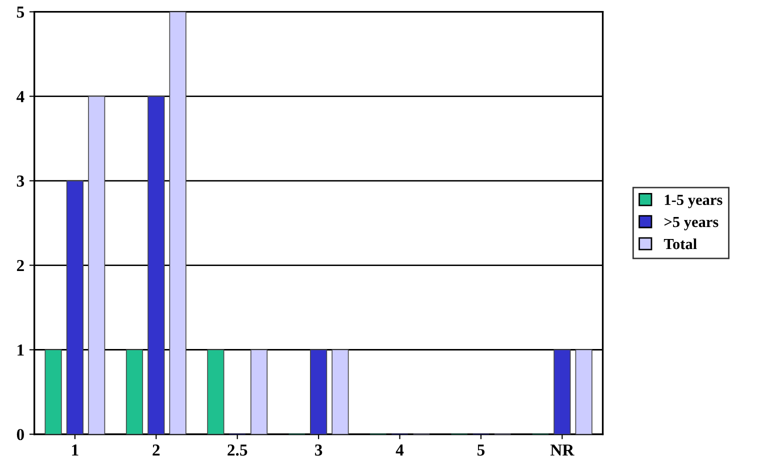 The width and height of the screenshot is (763, 472). What do you see at coordinates (400, 450) in the screenshot?
I see `x-tick-label: 4` at bounding box center [400, 450].